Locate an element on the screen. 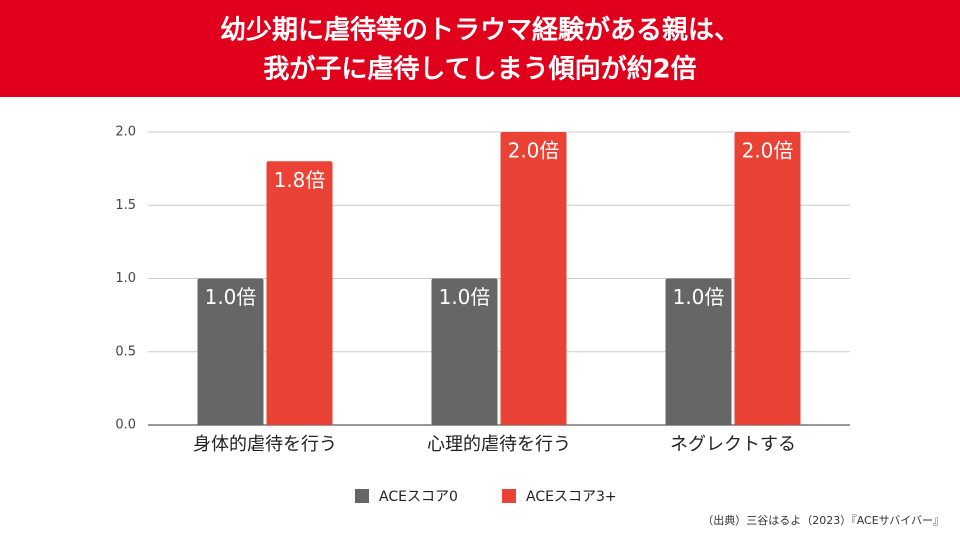 Image resolution: width=960 pixels, height=540 pixels. legend-label: ACEスコア0 is located at coordinates (418, 497).